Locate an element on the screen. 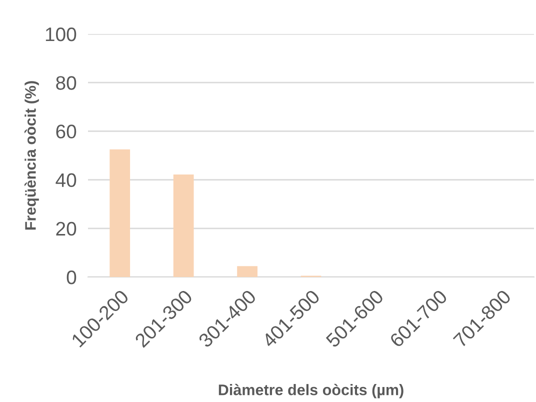 The image size is (536, 402). y-tick-label: 80 is located at coordinates (66, 83).